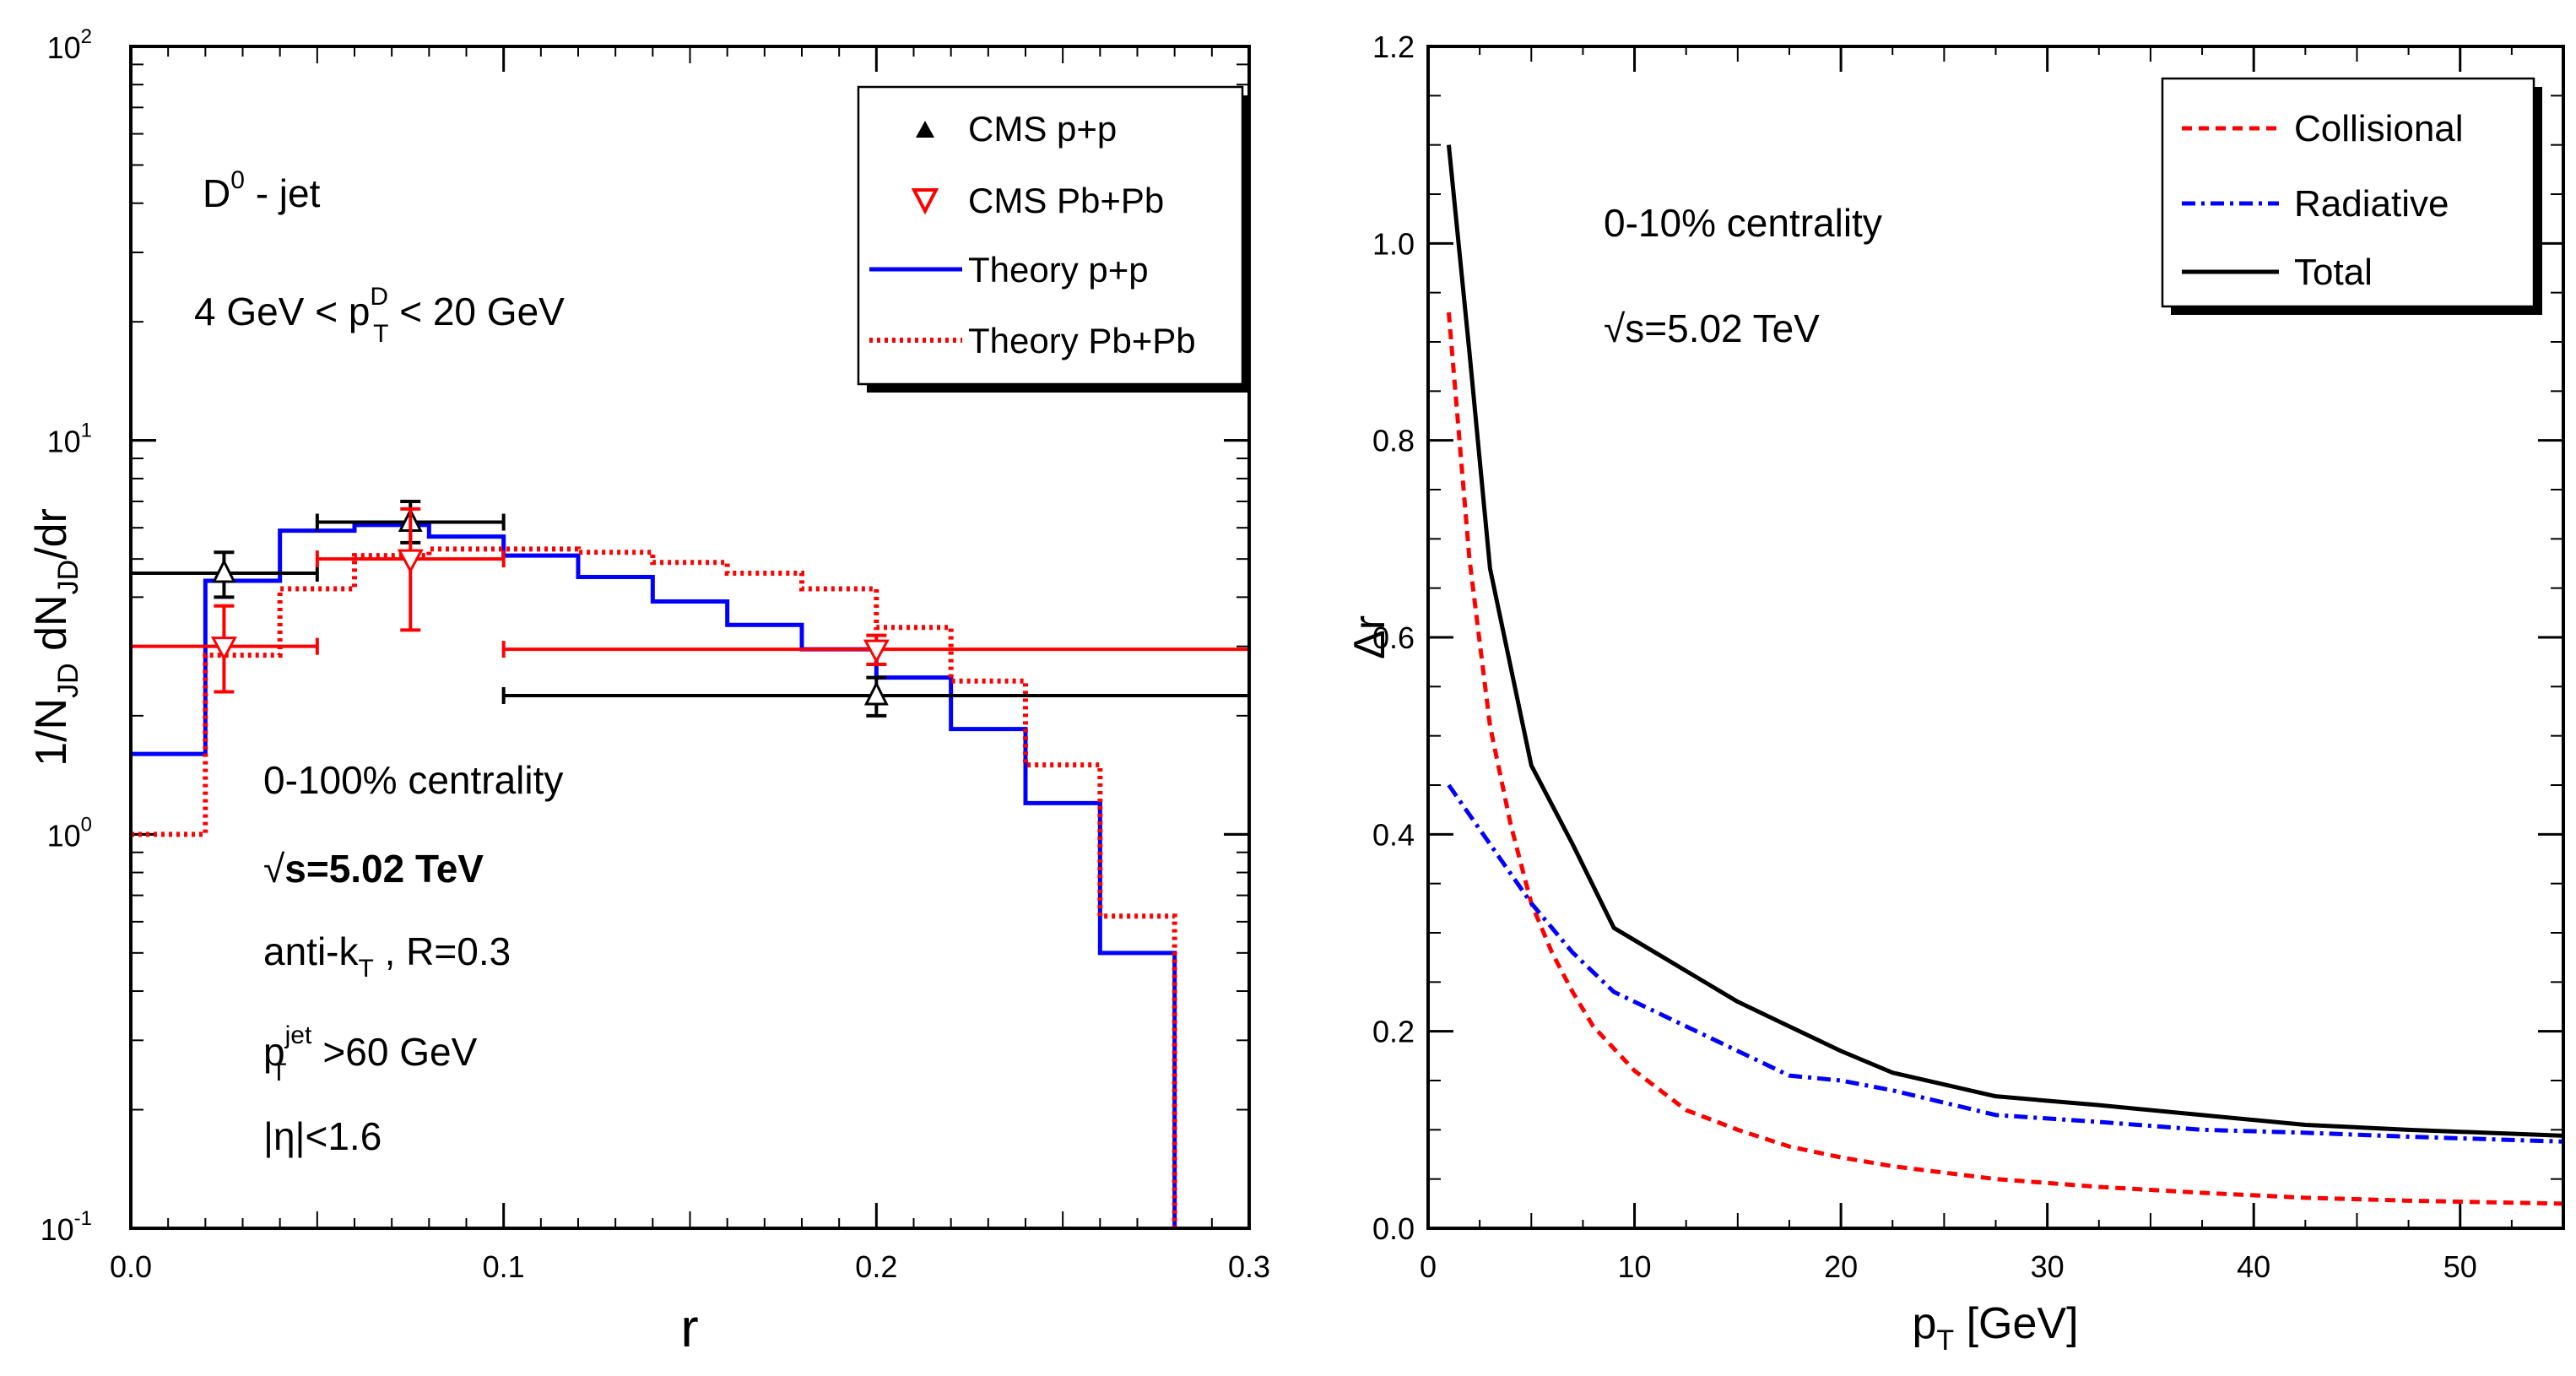 The height and width of the screenshot is (1376, 2576). I want to click on left-annotation-antikt: anti-kT , R=0.3, so click(387, 956).